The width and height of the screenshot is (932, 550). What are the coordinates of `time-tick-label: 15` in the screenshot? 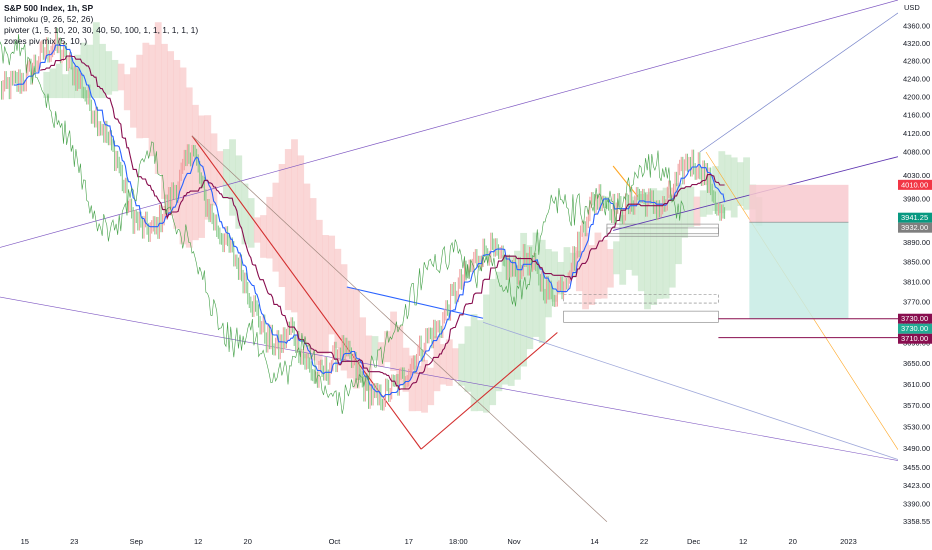 It's located at (25, 541).